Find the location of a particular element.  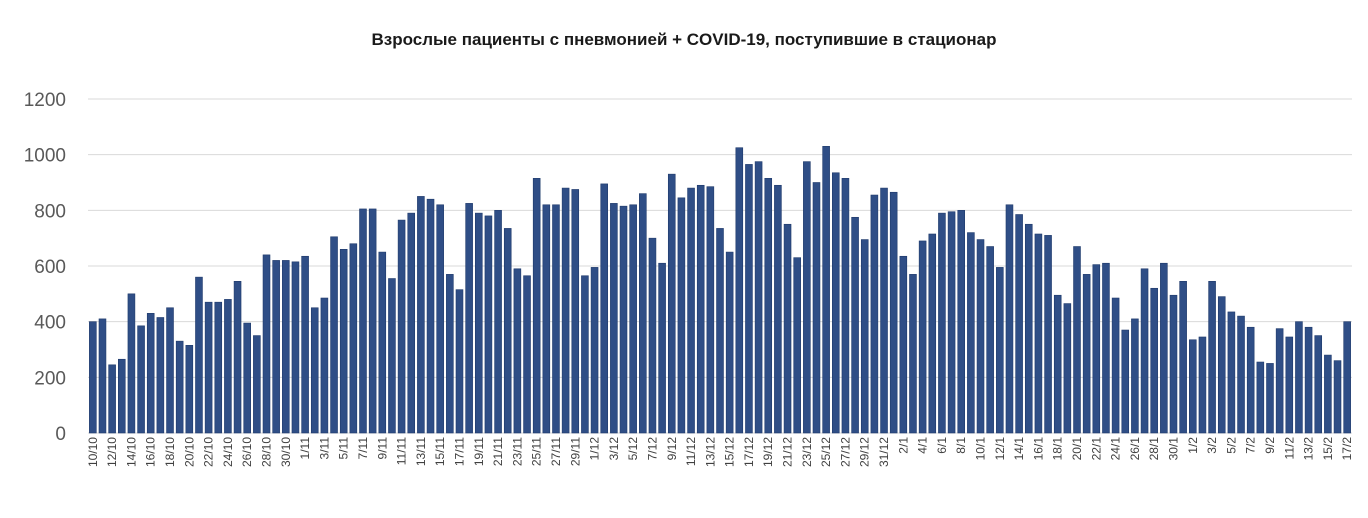

x-tick-label: 3/2 is located at coordinates (1212, 445).